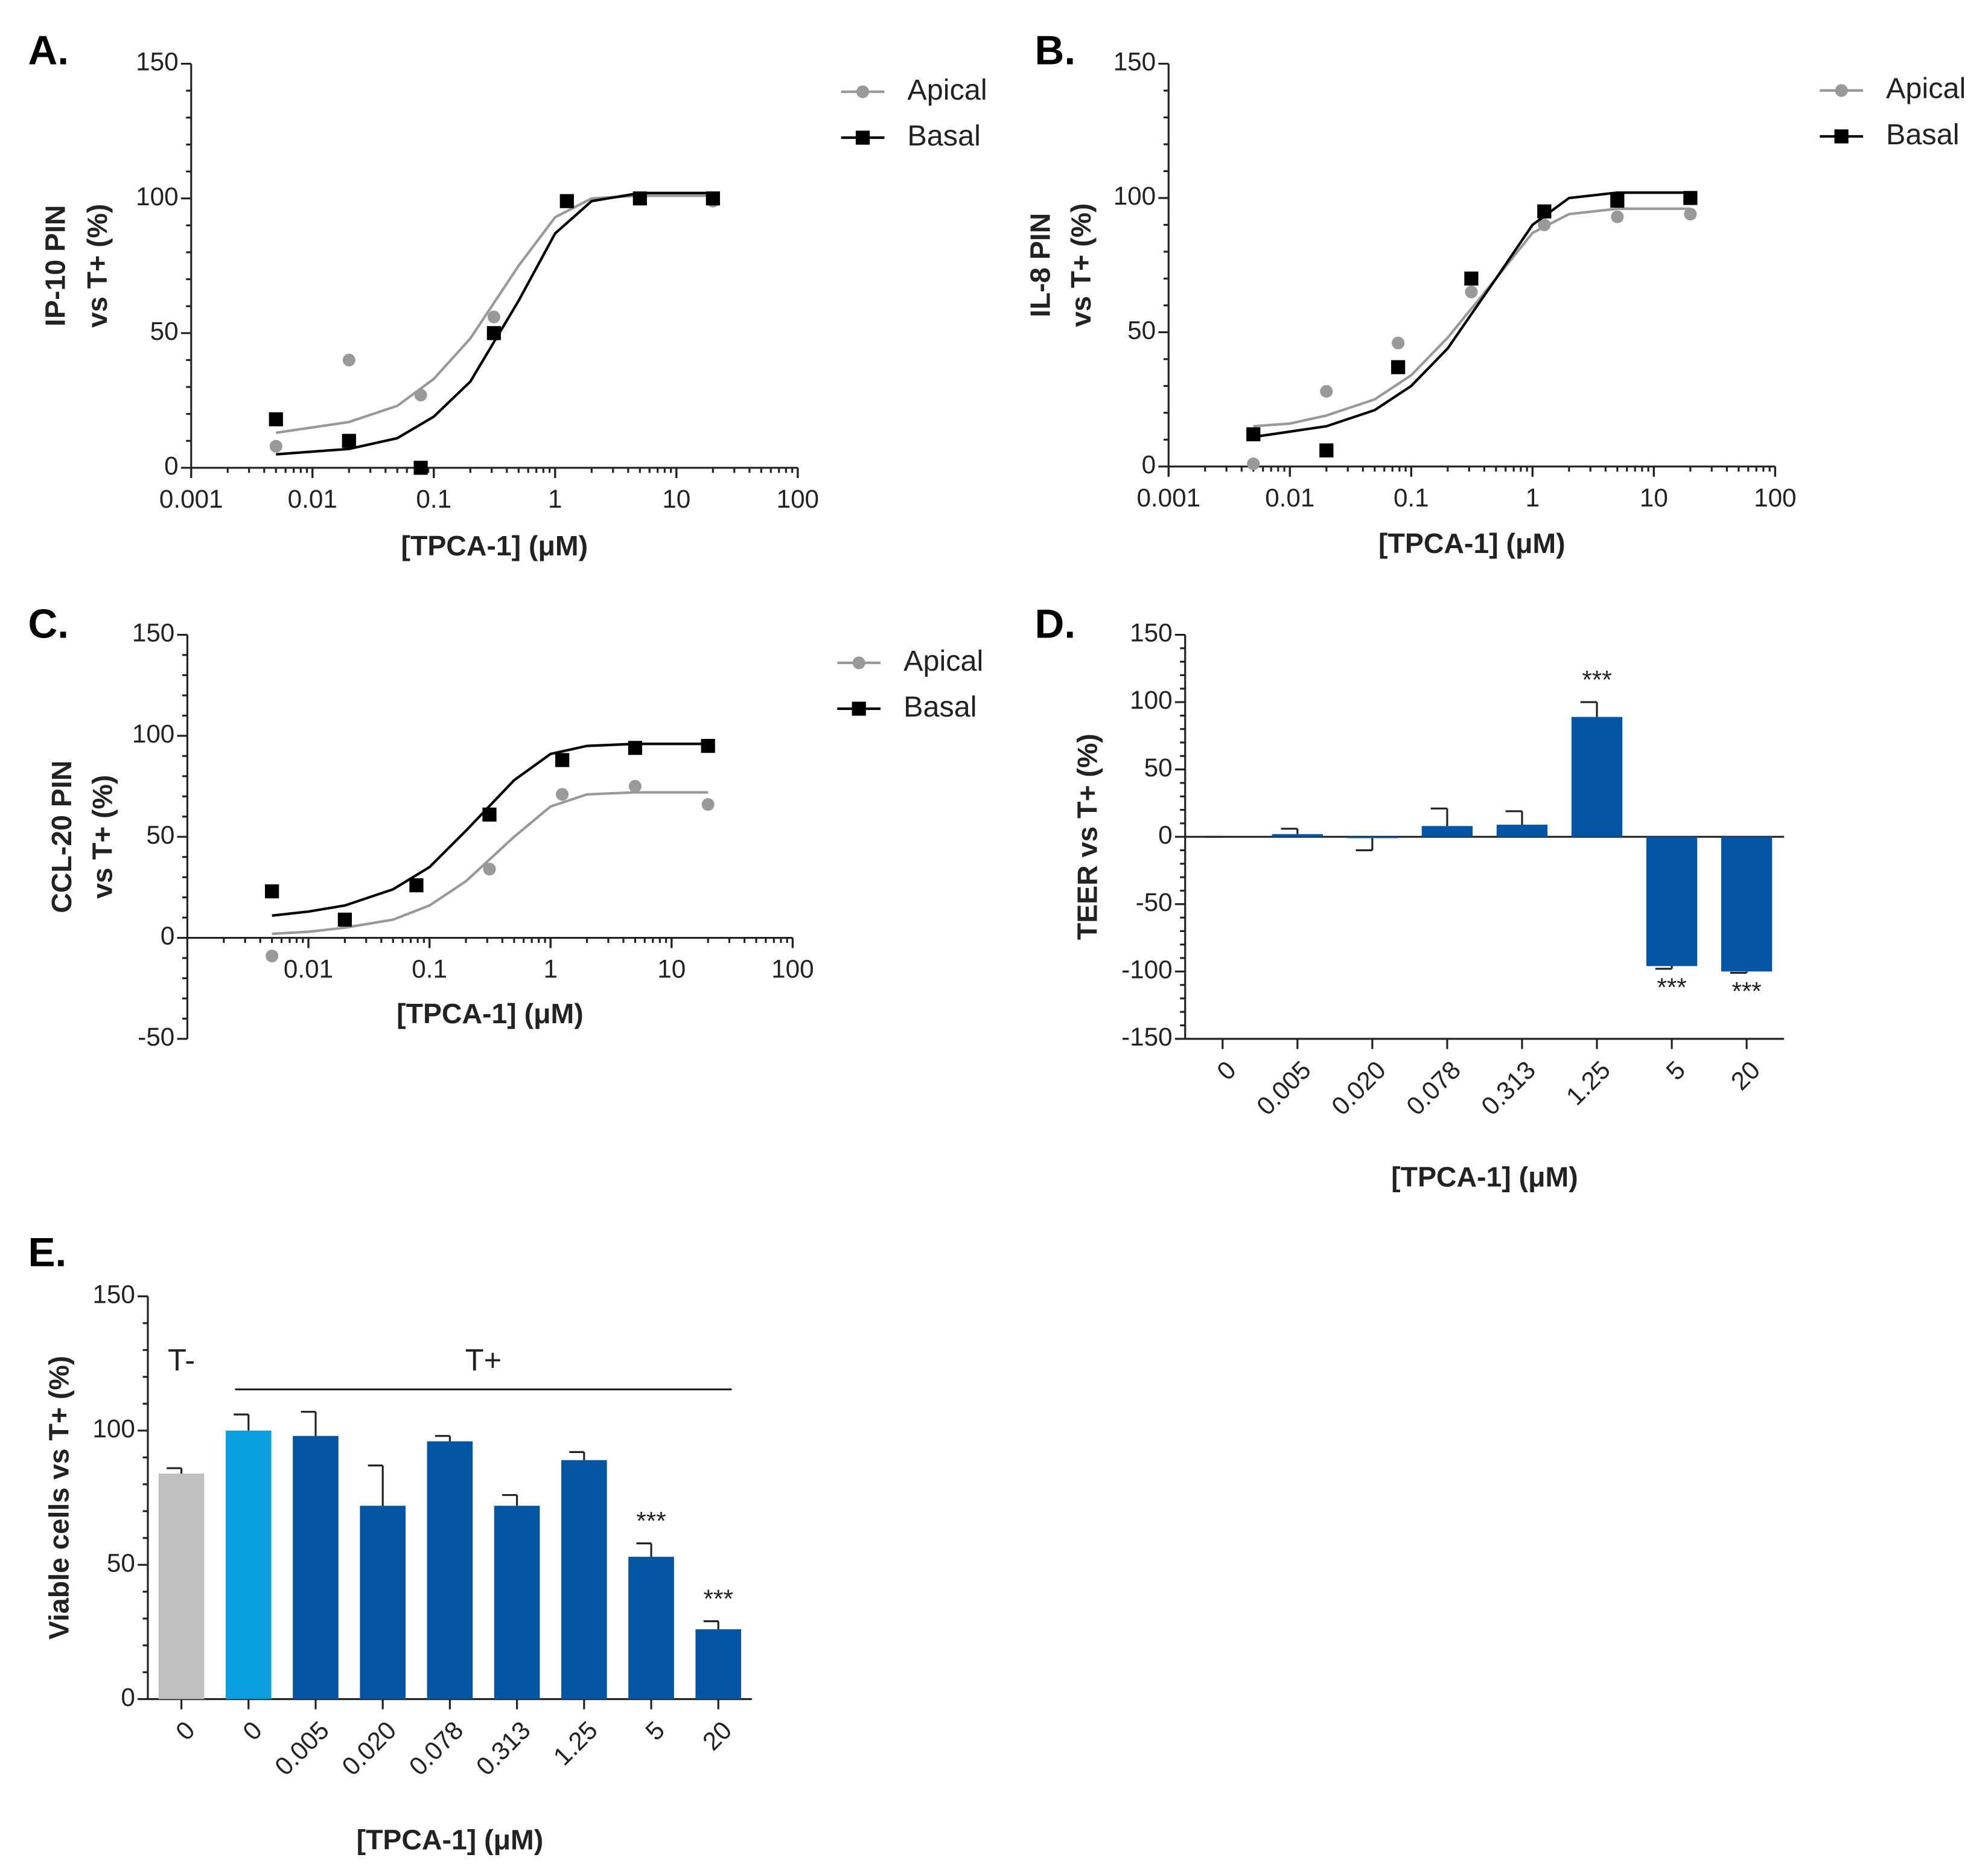 The width and height of the screenshot is (1988, 1875). I want to click on x-tick-label: 20, so click(717, 1736).